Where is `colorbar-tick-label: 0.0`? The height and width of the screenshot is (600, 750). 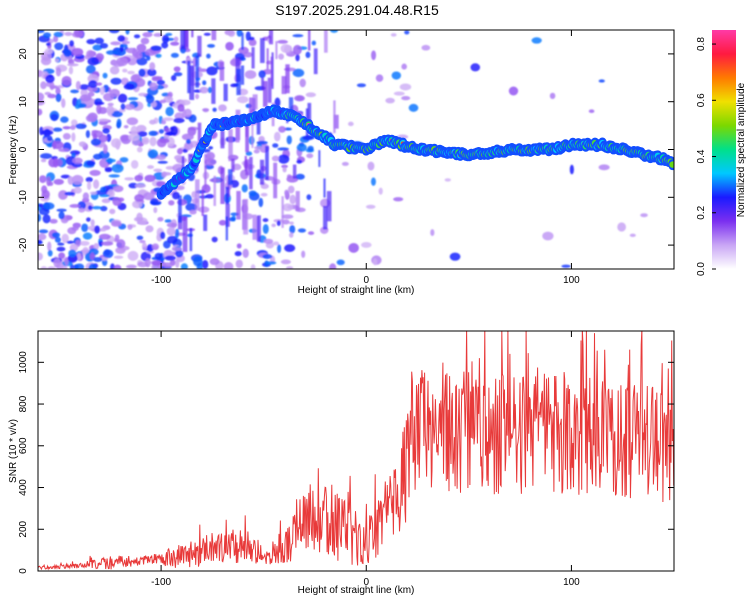 colorbar-tick-label: 0.0 is located at coordinates (701, 269).